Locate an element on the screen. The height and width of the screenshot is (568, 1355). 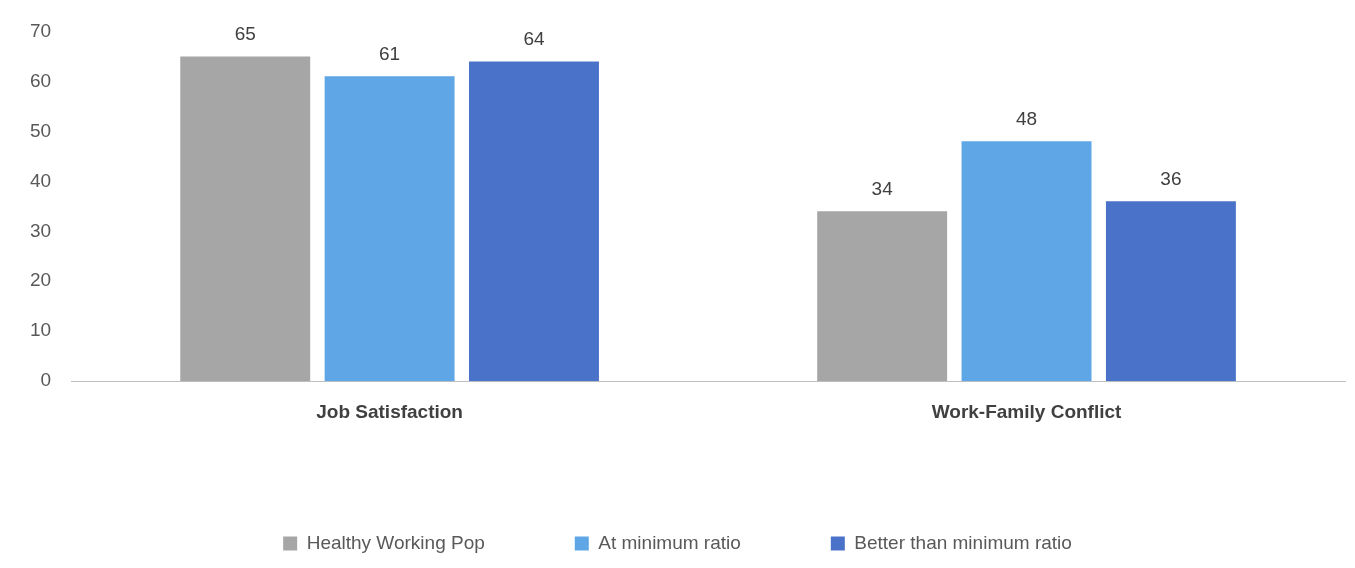
data-label: 65 is located at coordinates (245, 34).